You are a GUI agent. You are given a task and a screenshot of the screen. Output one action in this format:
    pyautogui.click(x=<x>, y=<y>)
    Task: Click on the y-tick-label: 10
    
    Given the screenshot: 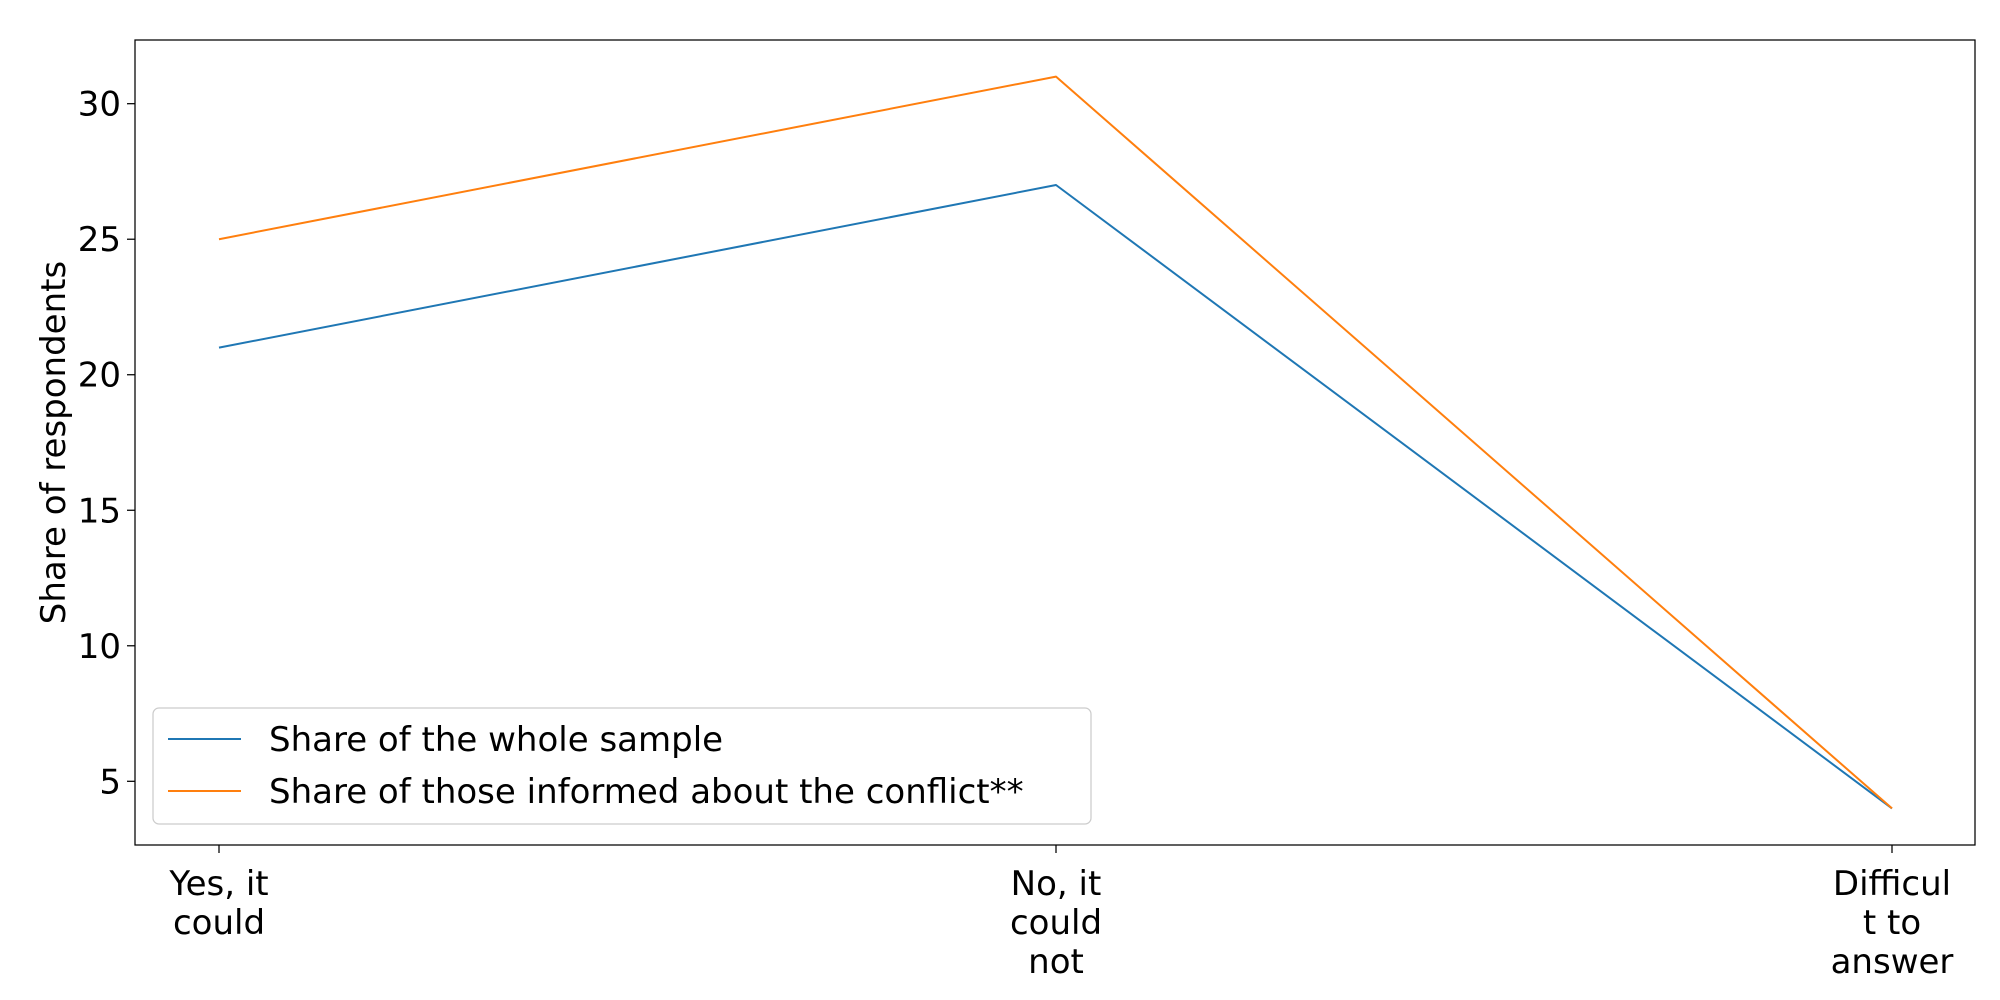 What is the action you would take?
    pyautogui.click(x=99, y=647)
    